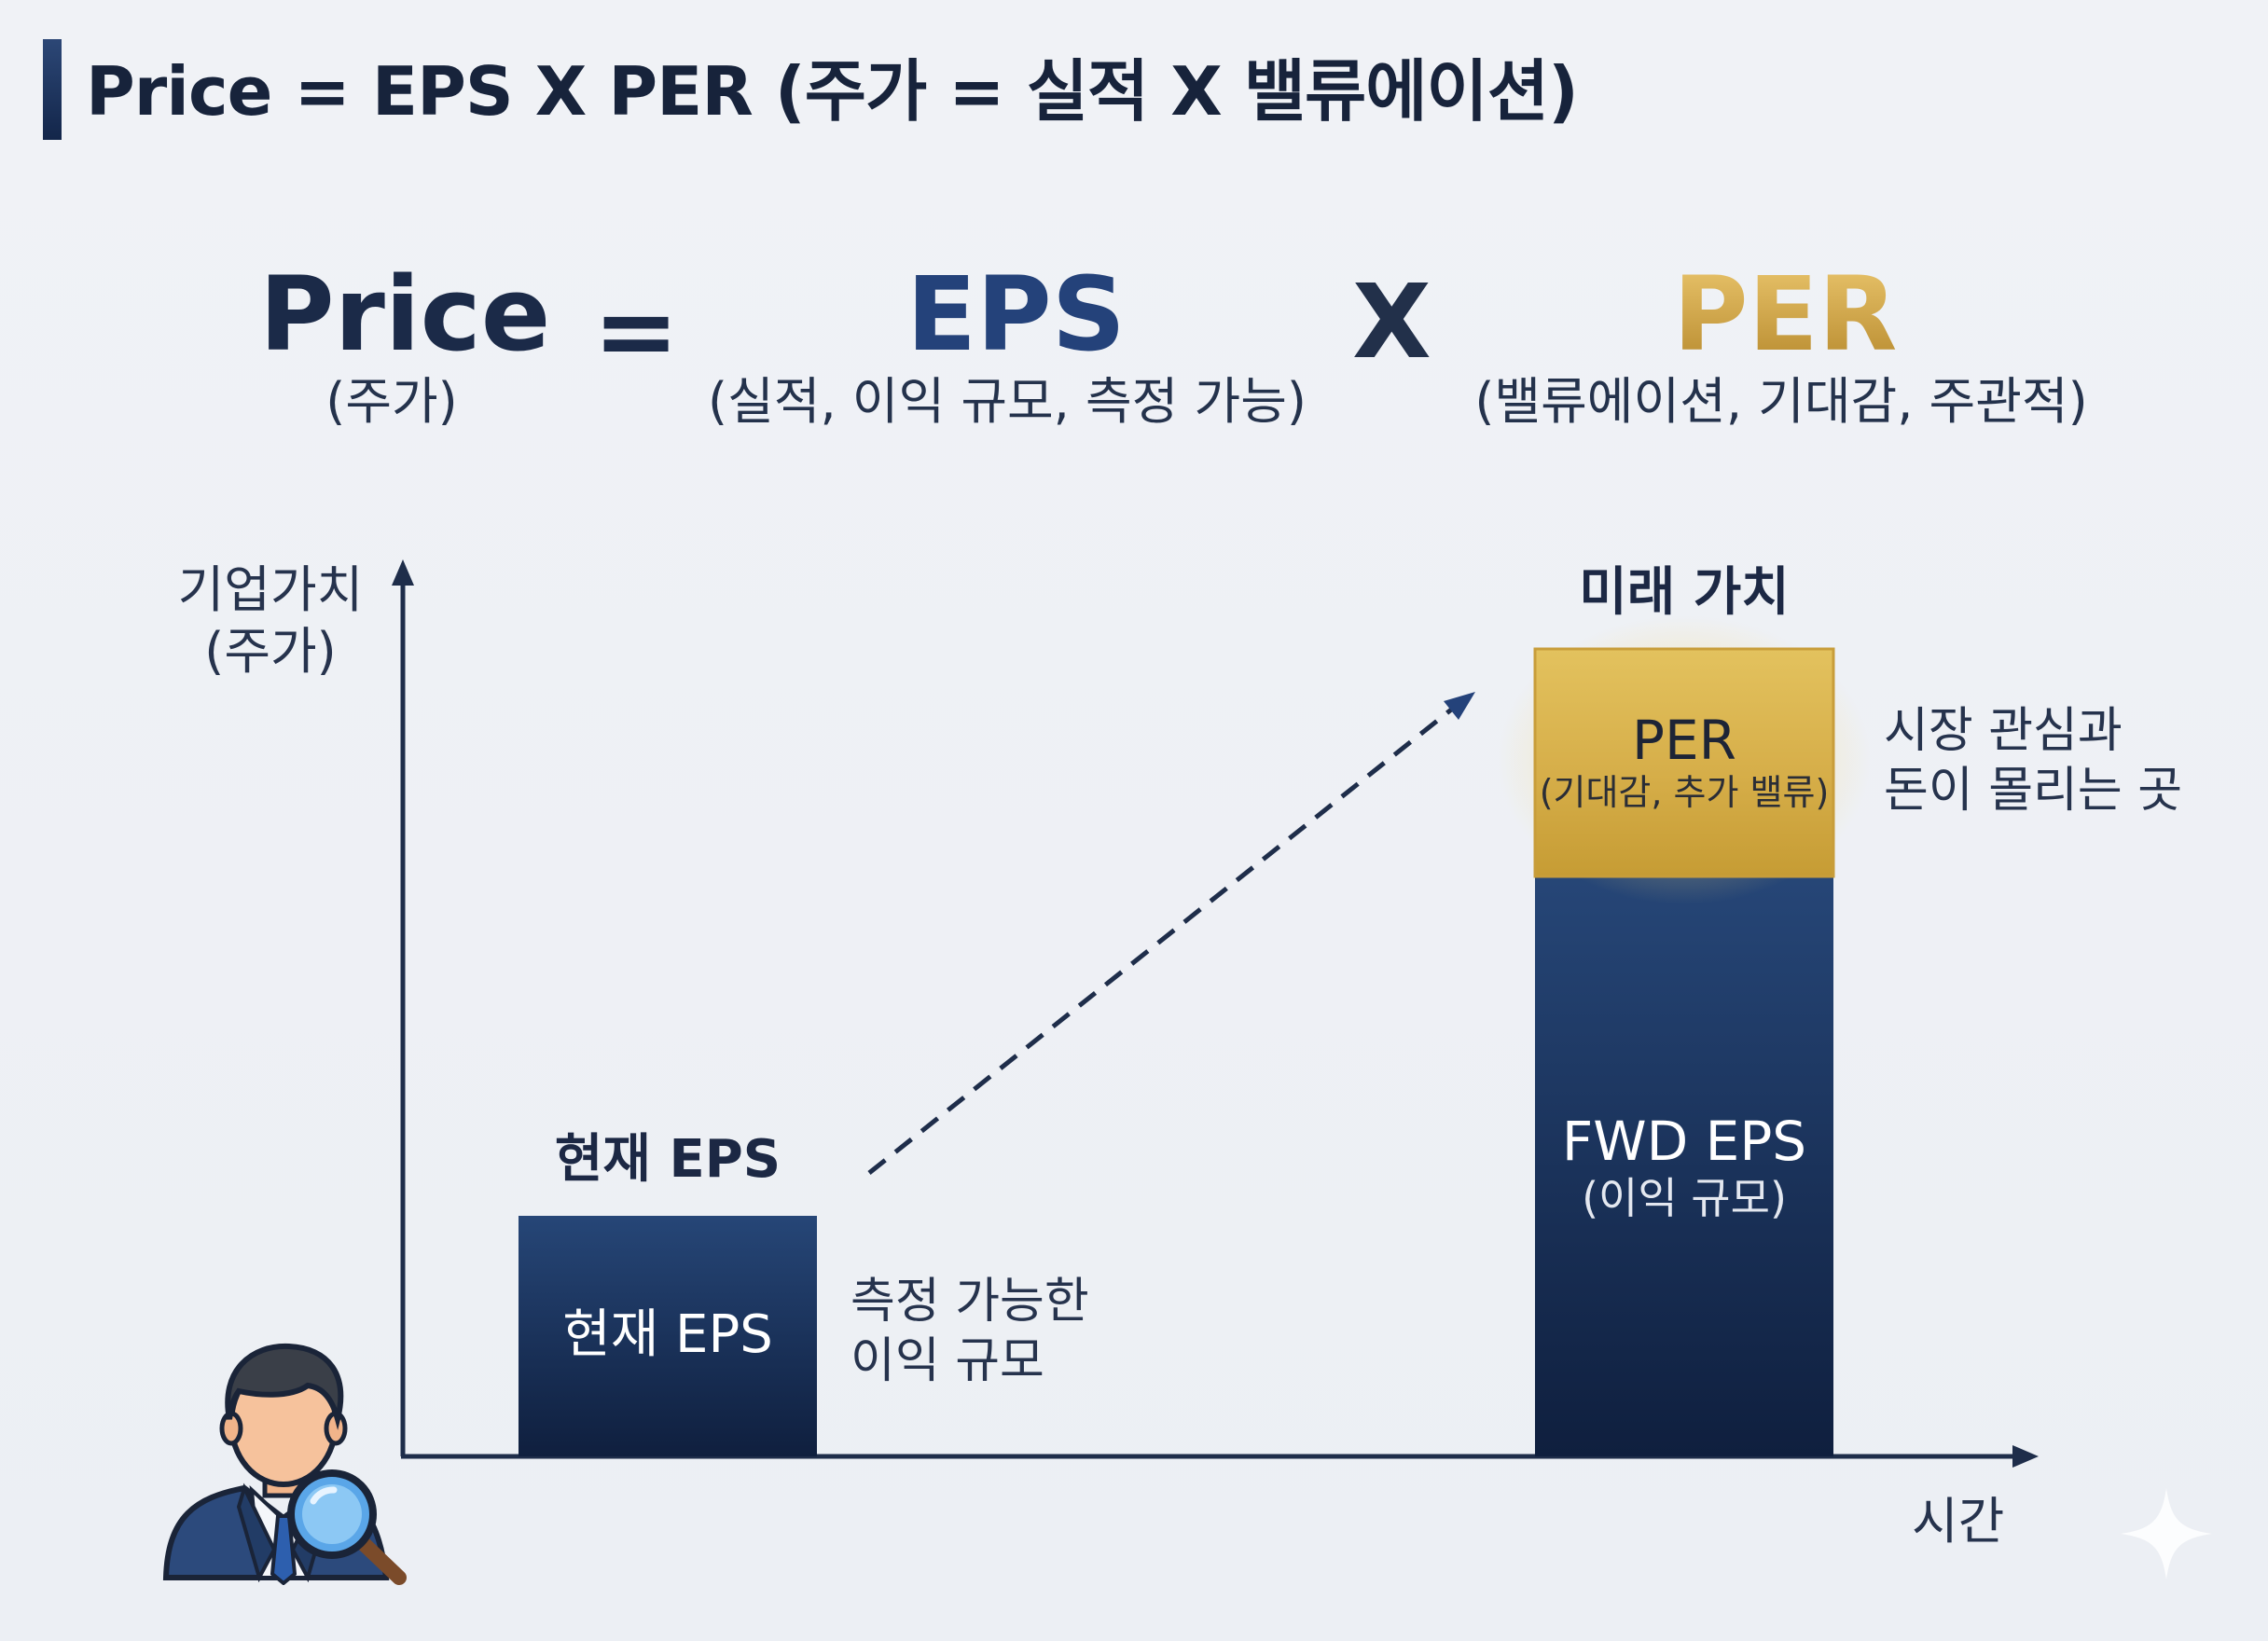  What do you see at coordinates (1684, 740) in the screenshot?
I see `per-bar-label: PER` at bounding box center [1684, 740].